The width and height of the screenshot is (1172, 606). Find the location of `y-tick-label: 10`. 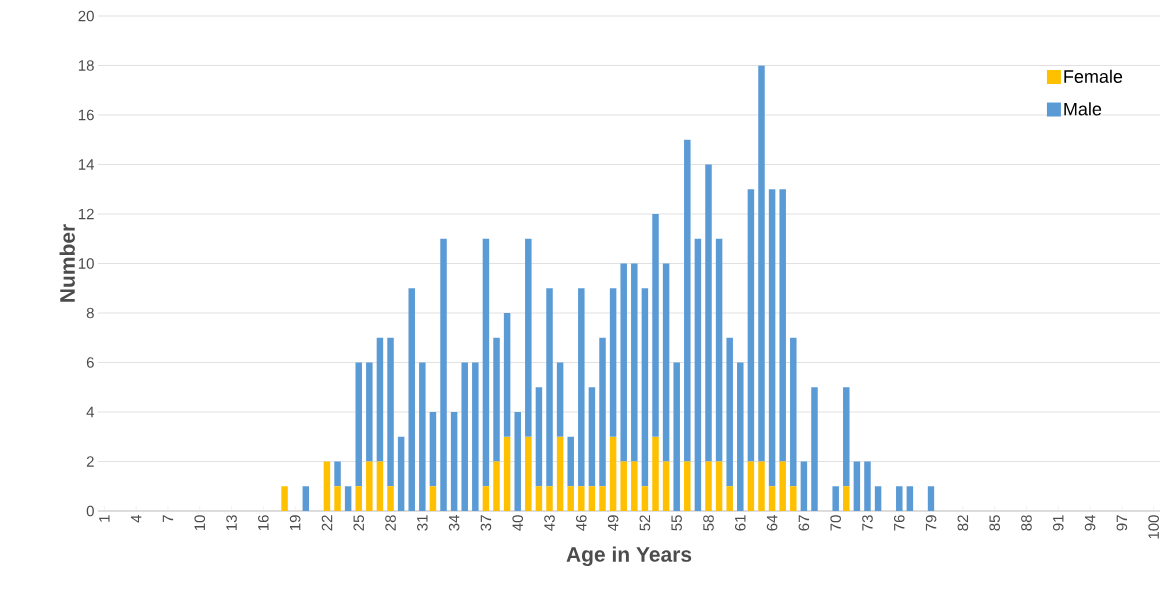

y-tick-label: 10 is located at coordinates (86, 263).